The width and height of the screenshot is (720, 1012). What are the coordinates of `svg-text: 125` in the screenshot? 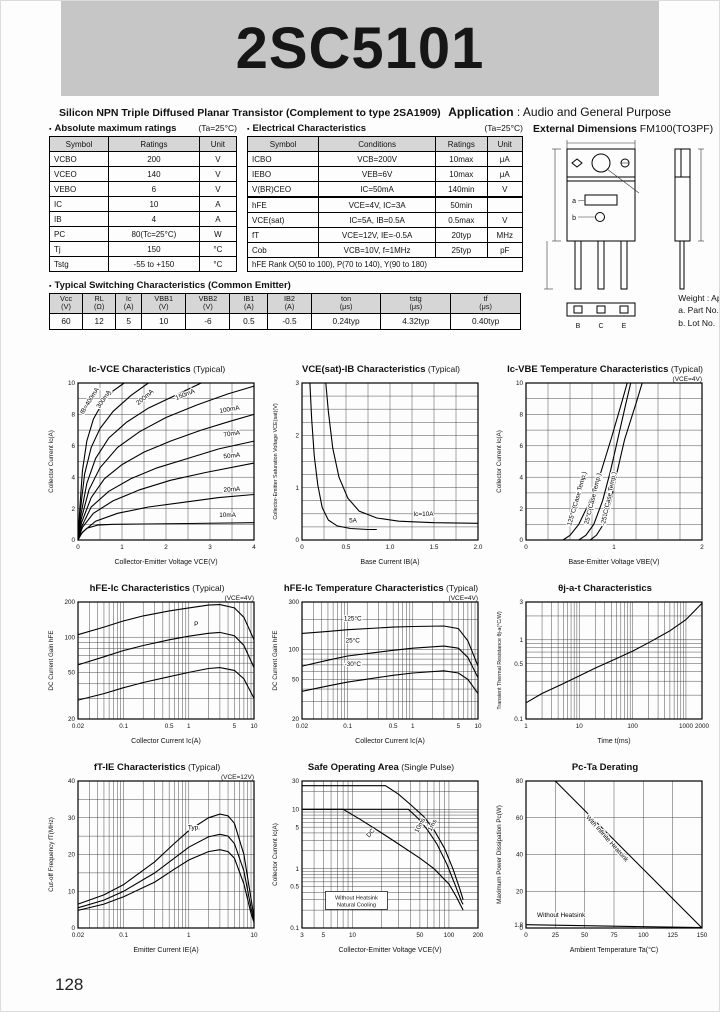 It's located at (672, 935).